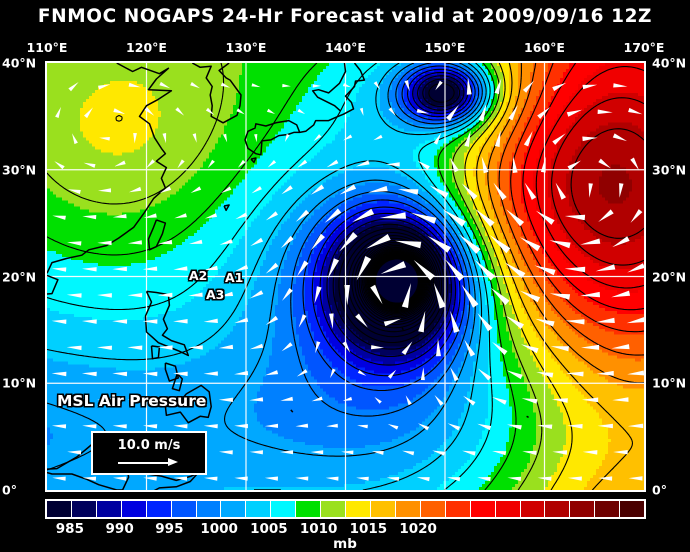 The height and width of the screenshot is (552, 690). I want to click on colorbar-tick-1000: 1000, so click(219, 529).